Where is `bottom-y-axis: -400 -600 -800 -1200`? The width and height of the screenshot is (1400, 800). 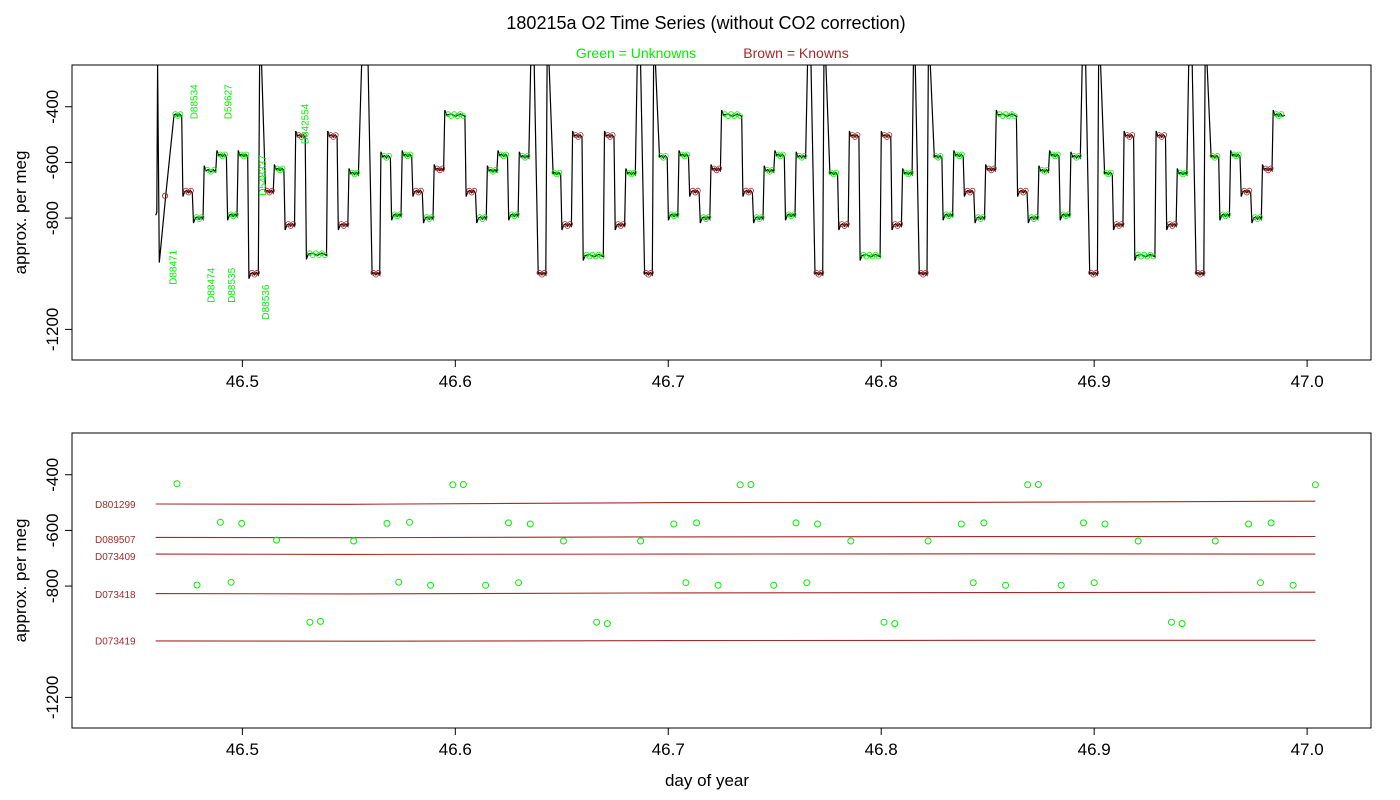 bottom-y-axis: -400 -600 -800 -1200 is located at coordinates (58, 588).